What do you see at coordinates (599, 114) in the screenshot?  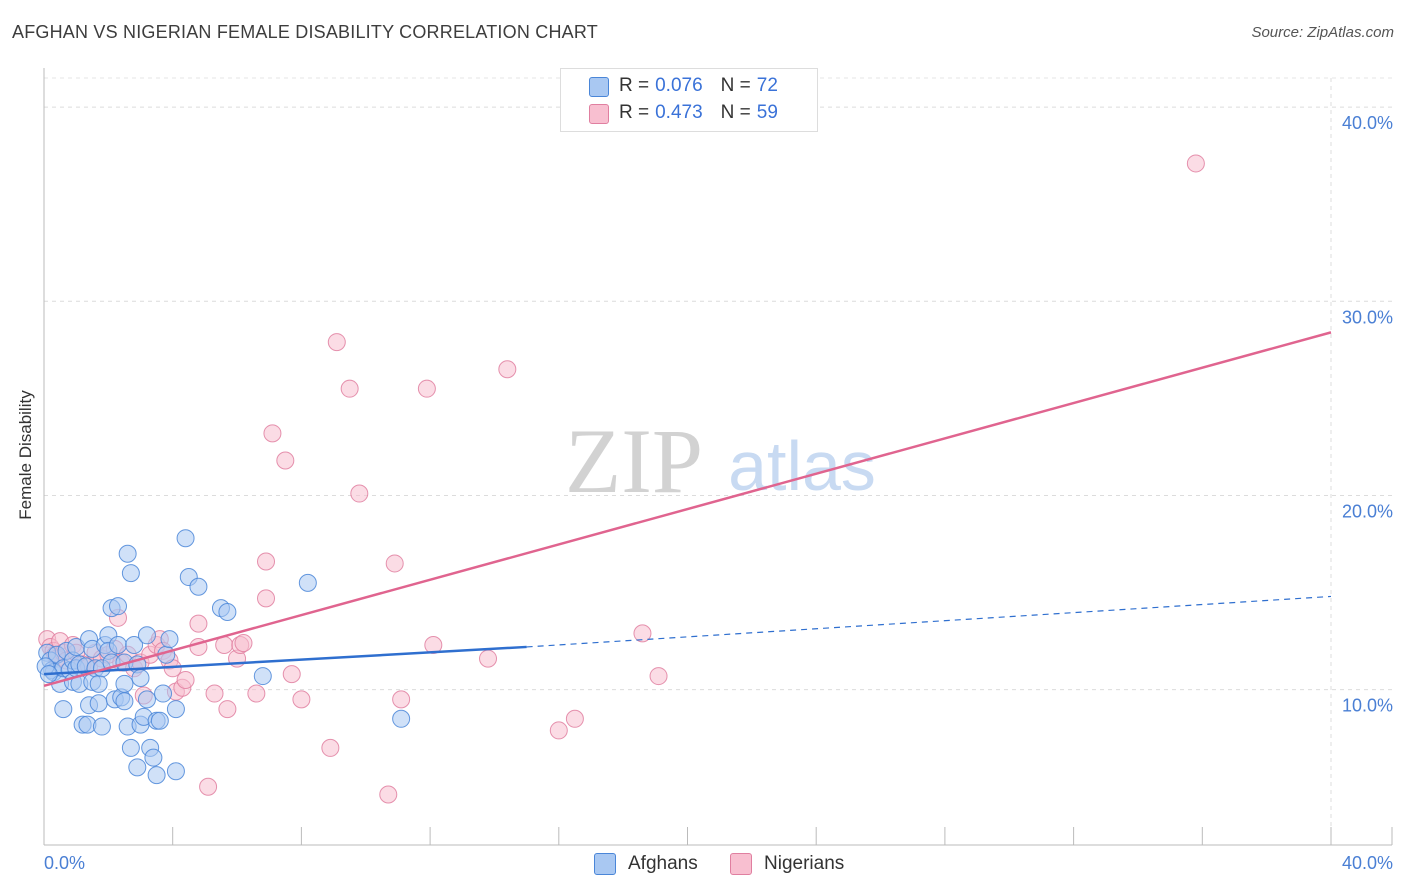 I see `nigerians-swatch` at bounding box center [599, 114].